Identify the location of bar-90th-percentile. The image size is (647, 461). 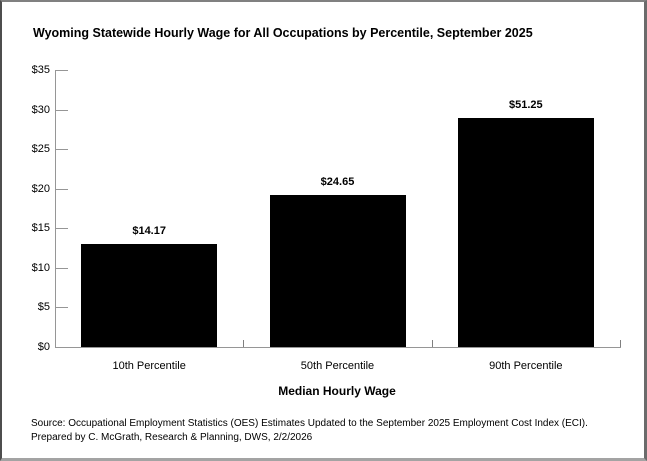
(525, 232).